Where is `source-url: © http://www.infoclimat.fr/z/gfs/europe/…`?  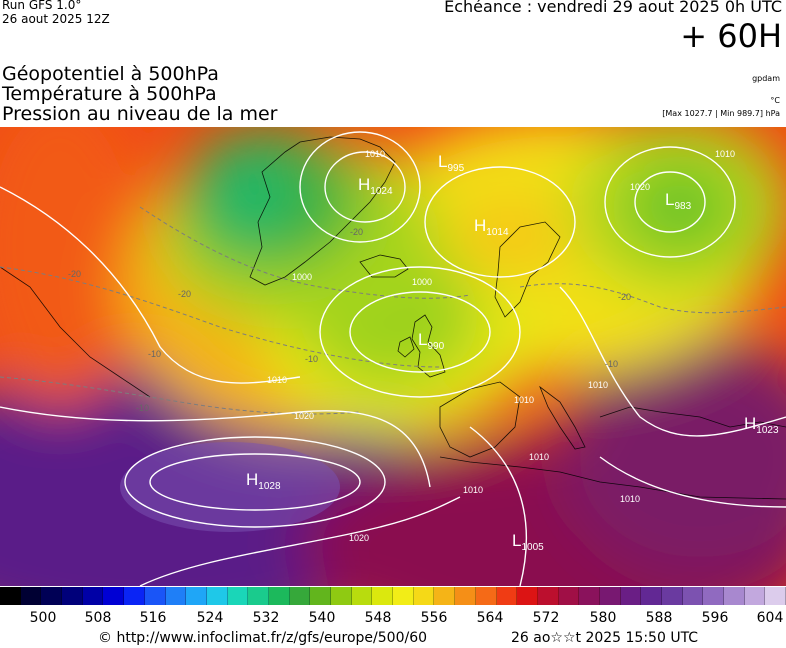 source-url: © http://www.infoclimat.fr/z/gfs/europe/… is located at coordinates (263, 638).